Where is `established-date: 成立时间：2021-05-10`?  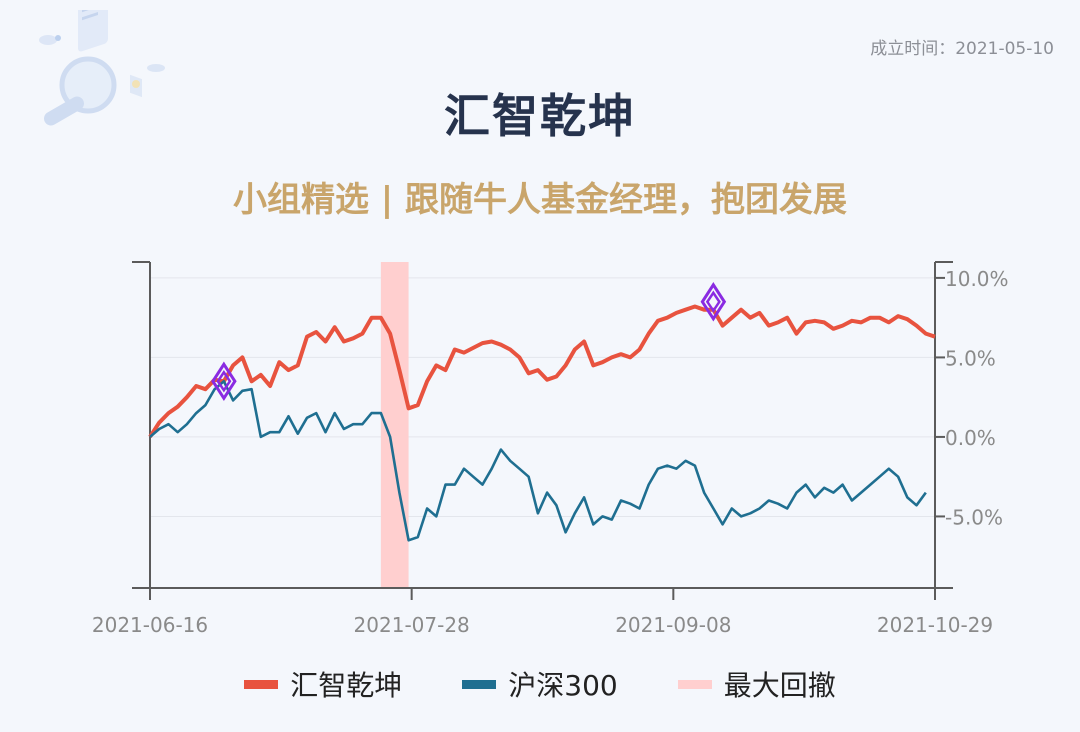
established-date: 成立时间：2021-05-10 is located at coordinates (962, 49).